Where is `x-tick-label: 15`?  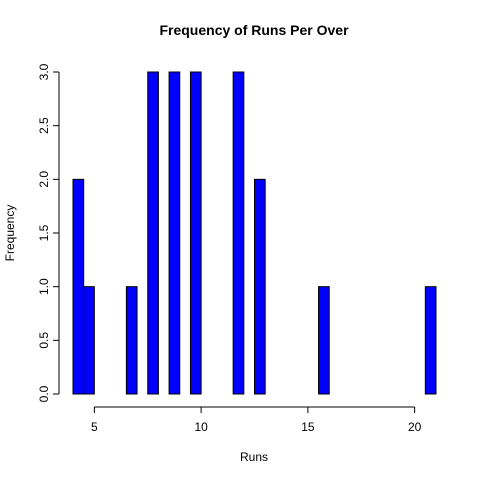 x-tick-label: 15 is located at coordinates (308, 427).